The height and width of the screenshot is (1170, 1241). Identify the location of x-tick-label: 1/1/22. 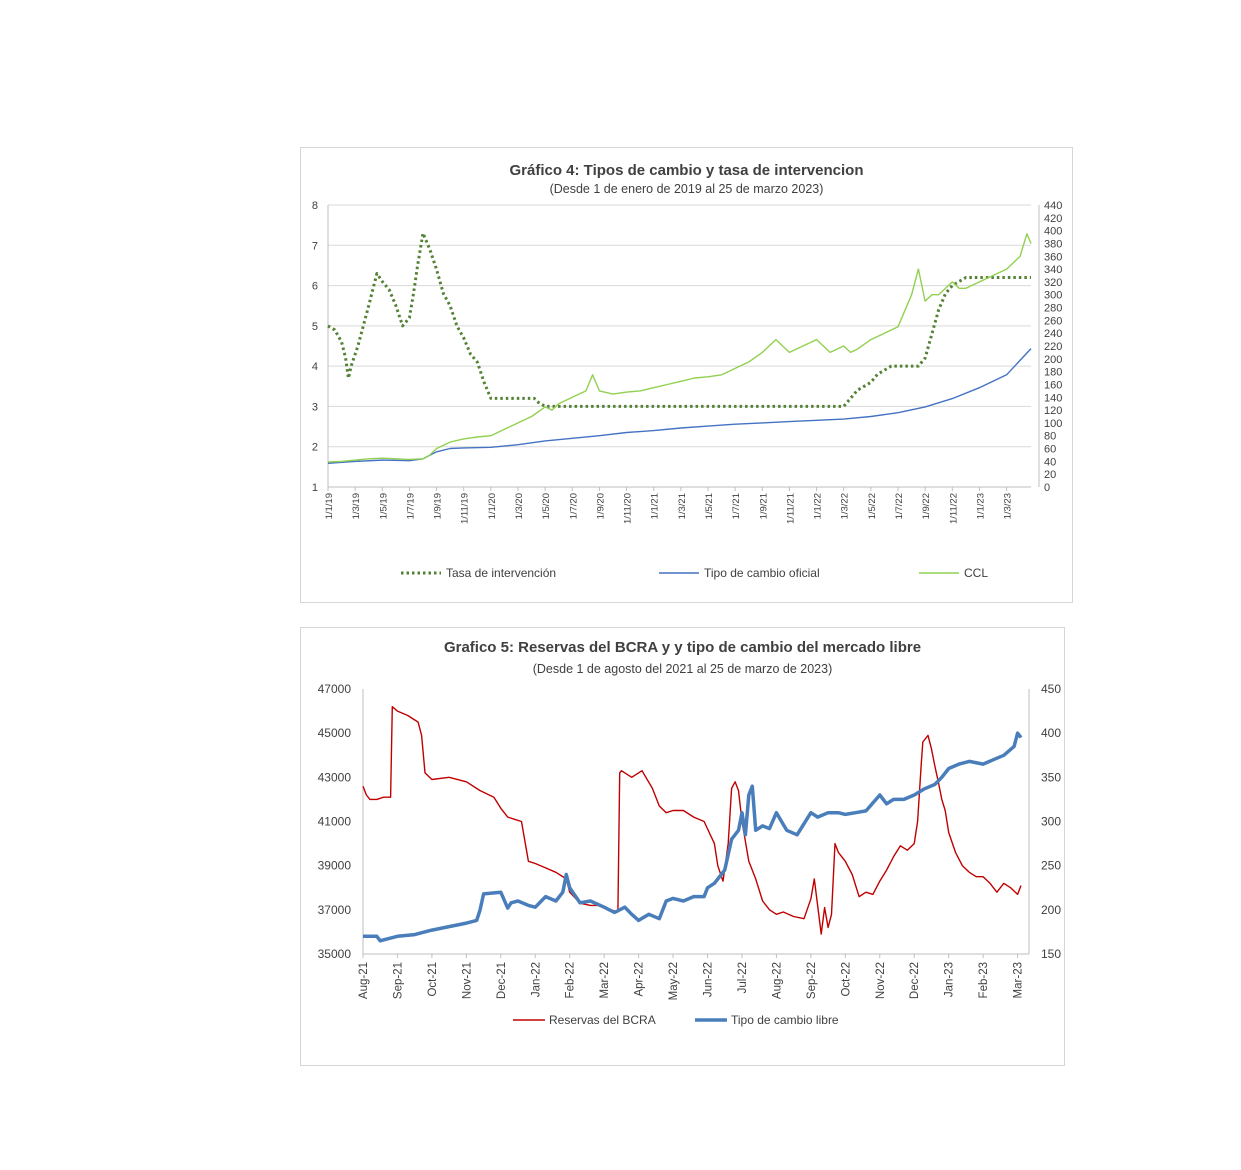
(818, 506).